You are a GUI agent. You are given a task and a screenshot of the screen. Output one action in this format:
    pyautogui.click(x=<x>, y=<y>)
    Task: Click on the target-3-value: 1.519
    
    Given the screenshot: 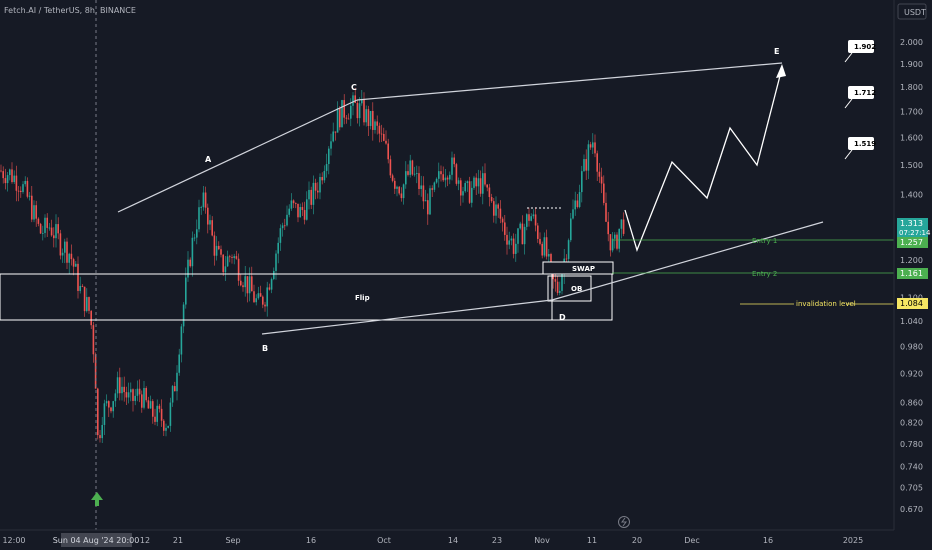 What is the action you would take?
    pyautogui.click(x=865, y=144)
    